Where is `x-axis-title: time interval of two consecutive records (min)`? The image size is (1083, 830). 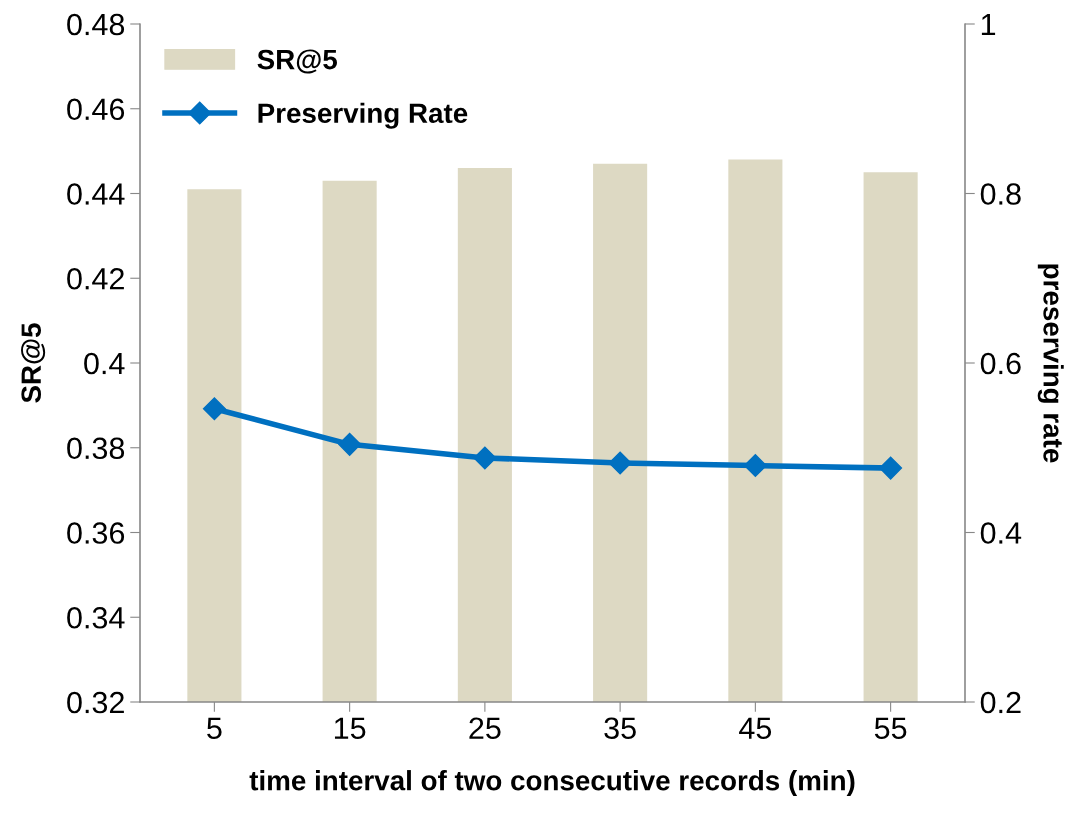
x-axis-title: time interval of two consecutive records (min) is located at coordinates (552, 783).